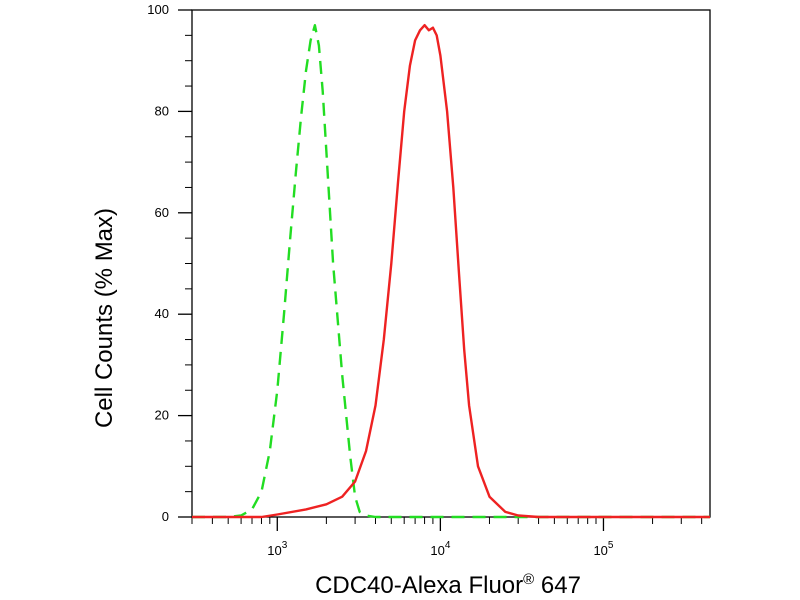 The image size is (800, 600). Describe the element at coordinates (277, 549) in the screenshot. I see `x-tick-label: 10³` at that location.